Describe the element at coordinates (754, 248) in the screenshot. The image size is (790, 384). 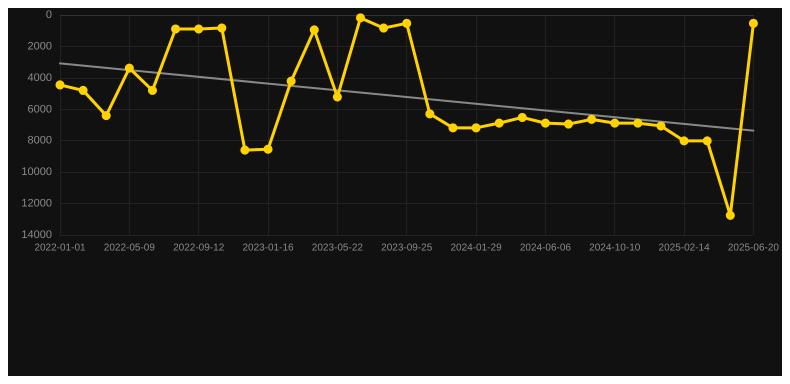
I see `x-tick-label: 2025-06-20` at that location.